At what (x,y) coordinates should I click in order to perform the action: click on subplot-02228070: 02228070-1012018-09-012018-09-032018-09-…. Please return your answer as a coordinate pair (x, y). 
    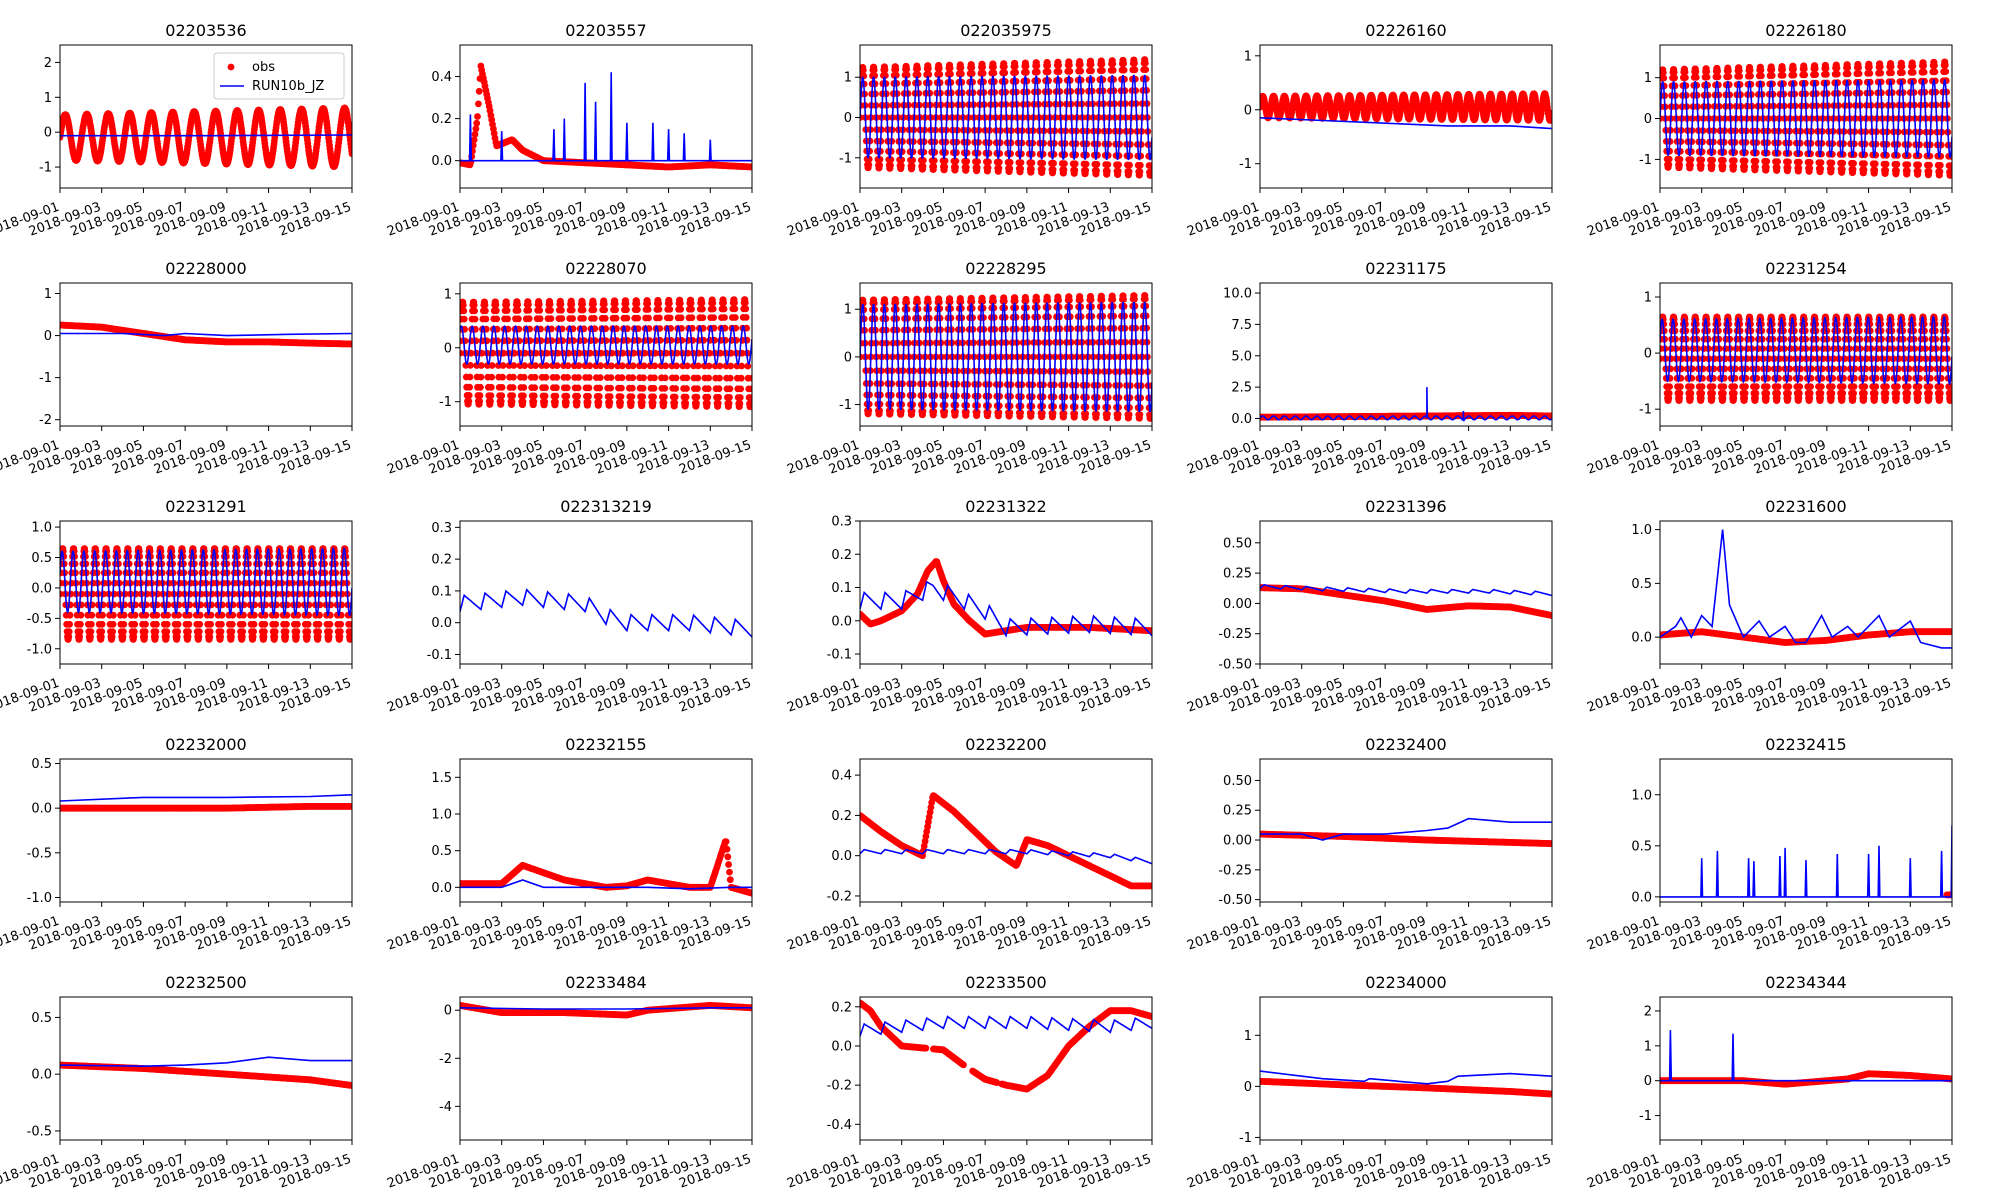
    Looking at the image, I should click on (569, 368).